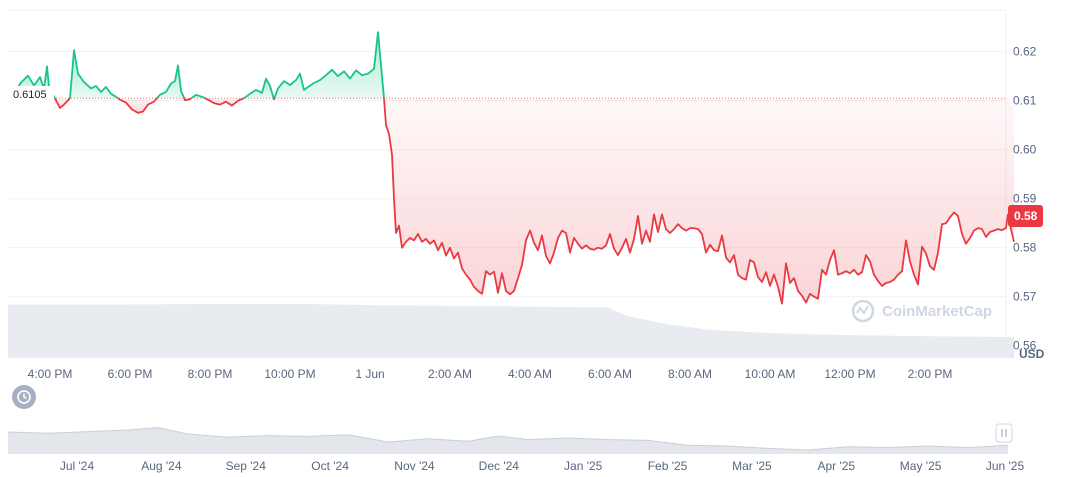 The width and height of the screenshot is (1072, 477). I want to click on x-tick-label: 2:00 PM, so click(930, 374).